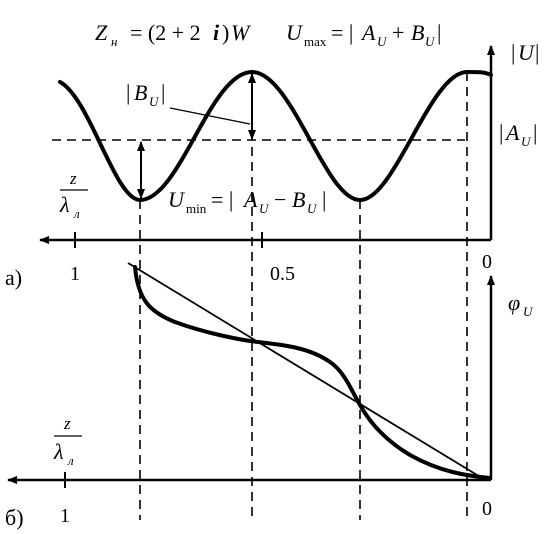 Image resolution: width=545 pixels, height=534 pixels. What do you see at coordinates (114, 41) in the screenshot?
I see `svg-text: н` at bounding box center [114, 41].